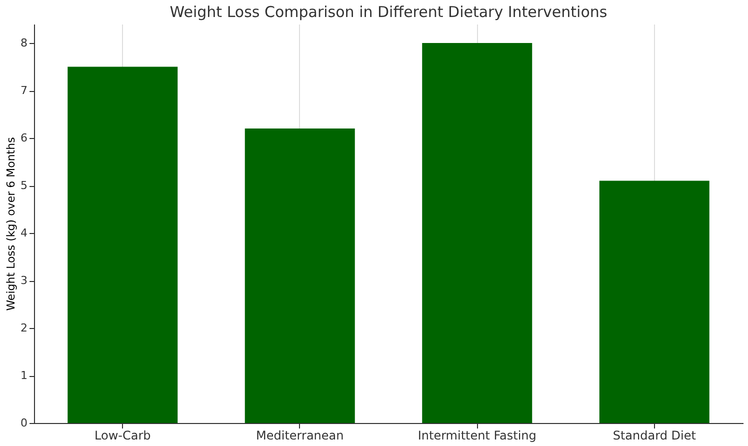 The image size is (748, 446). What do you see at coordinates (24, 90) in the screenshot?
I see `y-tick-label: 7` at bounding box center [24, 90].